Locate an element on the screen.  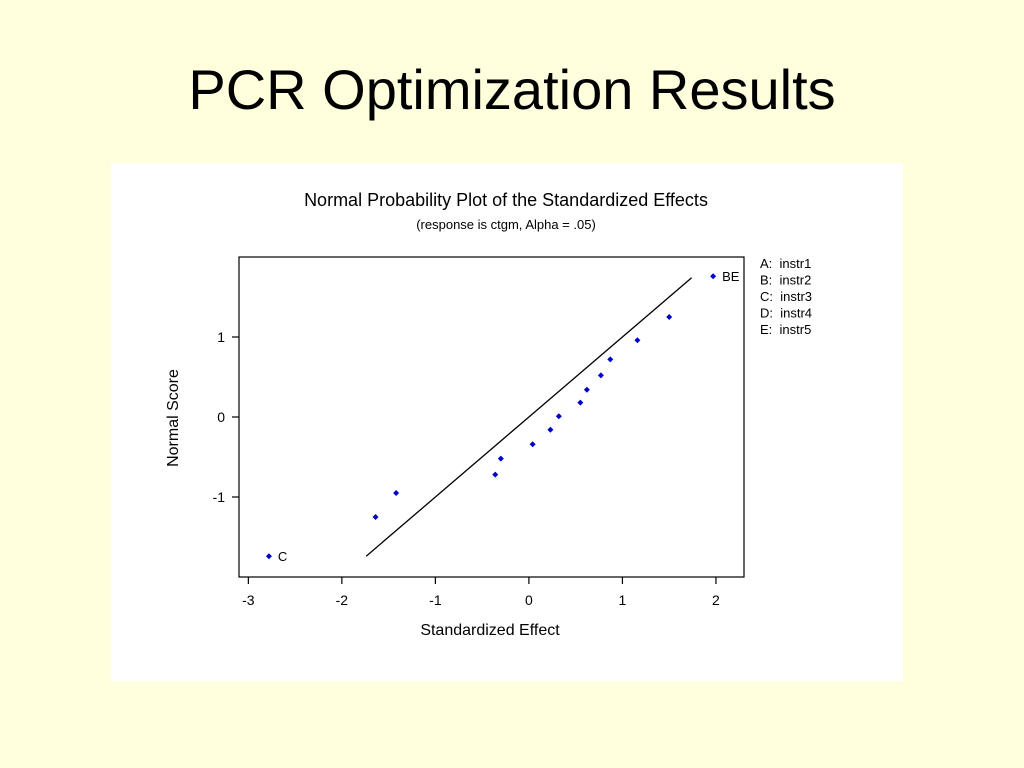
legend-entry: A: instr1 is located at coordinates (785, 263).